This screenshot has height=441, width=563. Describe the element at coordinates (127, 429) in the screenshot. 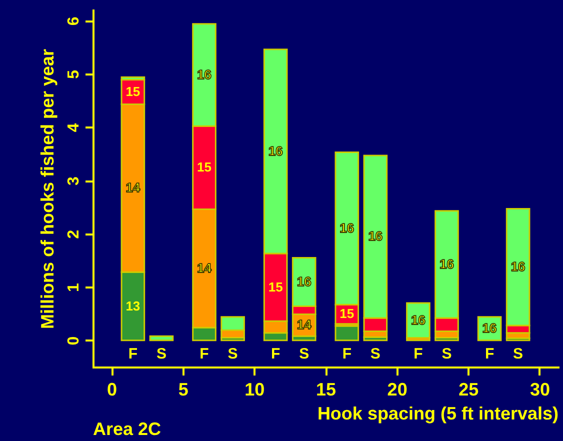

I see `text: Area 2C` at that location.